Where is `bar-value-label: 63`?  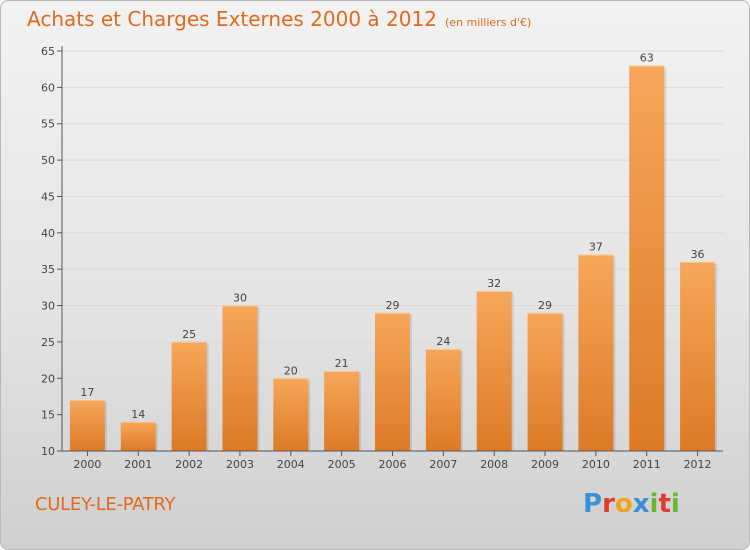 bar-value-label: 63 is located at coordinates (647, 58).